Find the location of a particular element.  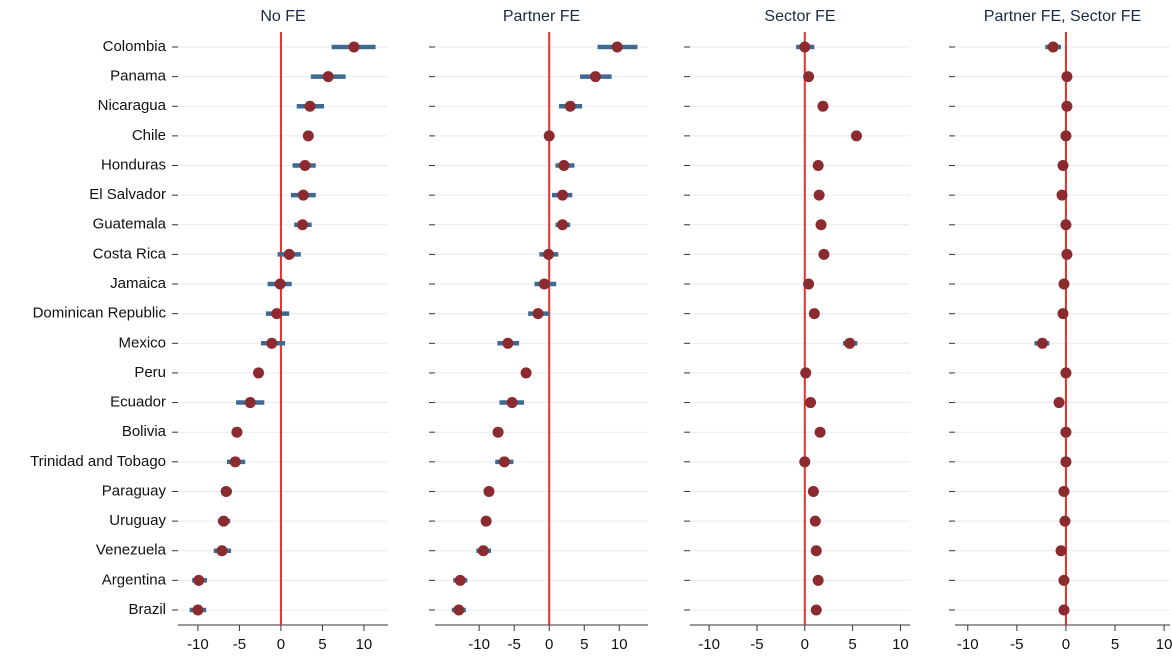

panel-title: No FE is located at coordinates (282, 16).